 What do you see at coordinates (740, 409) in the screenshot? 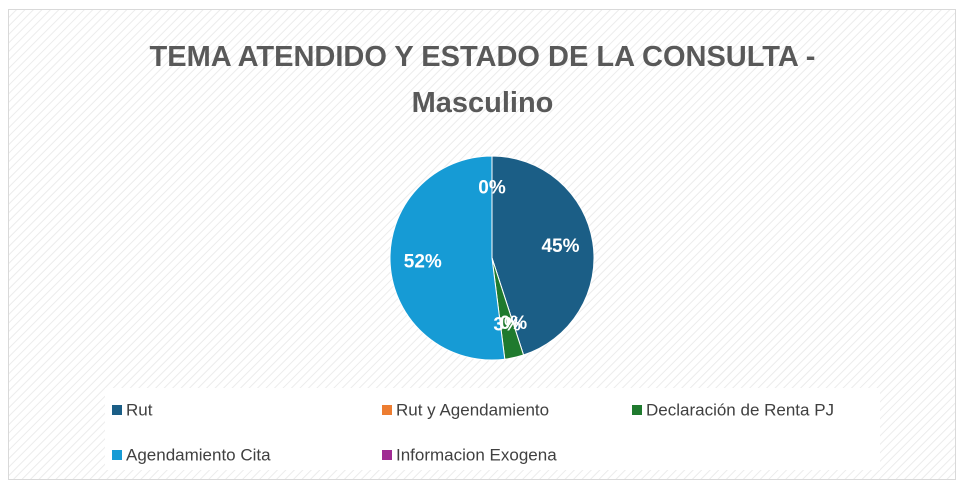
I see `legend-label: Declaración de Renta PJ` at bounding box center [740, 409].